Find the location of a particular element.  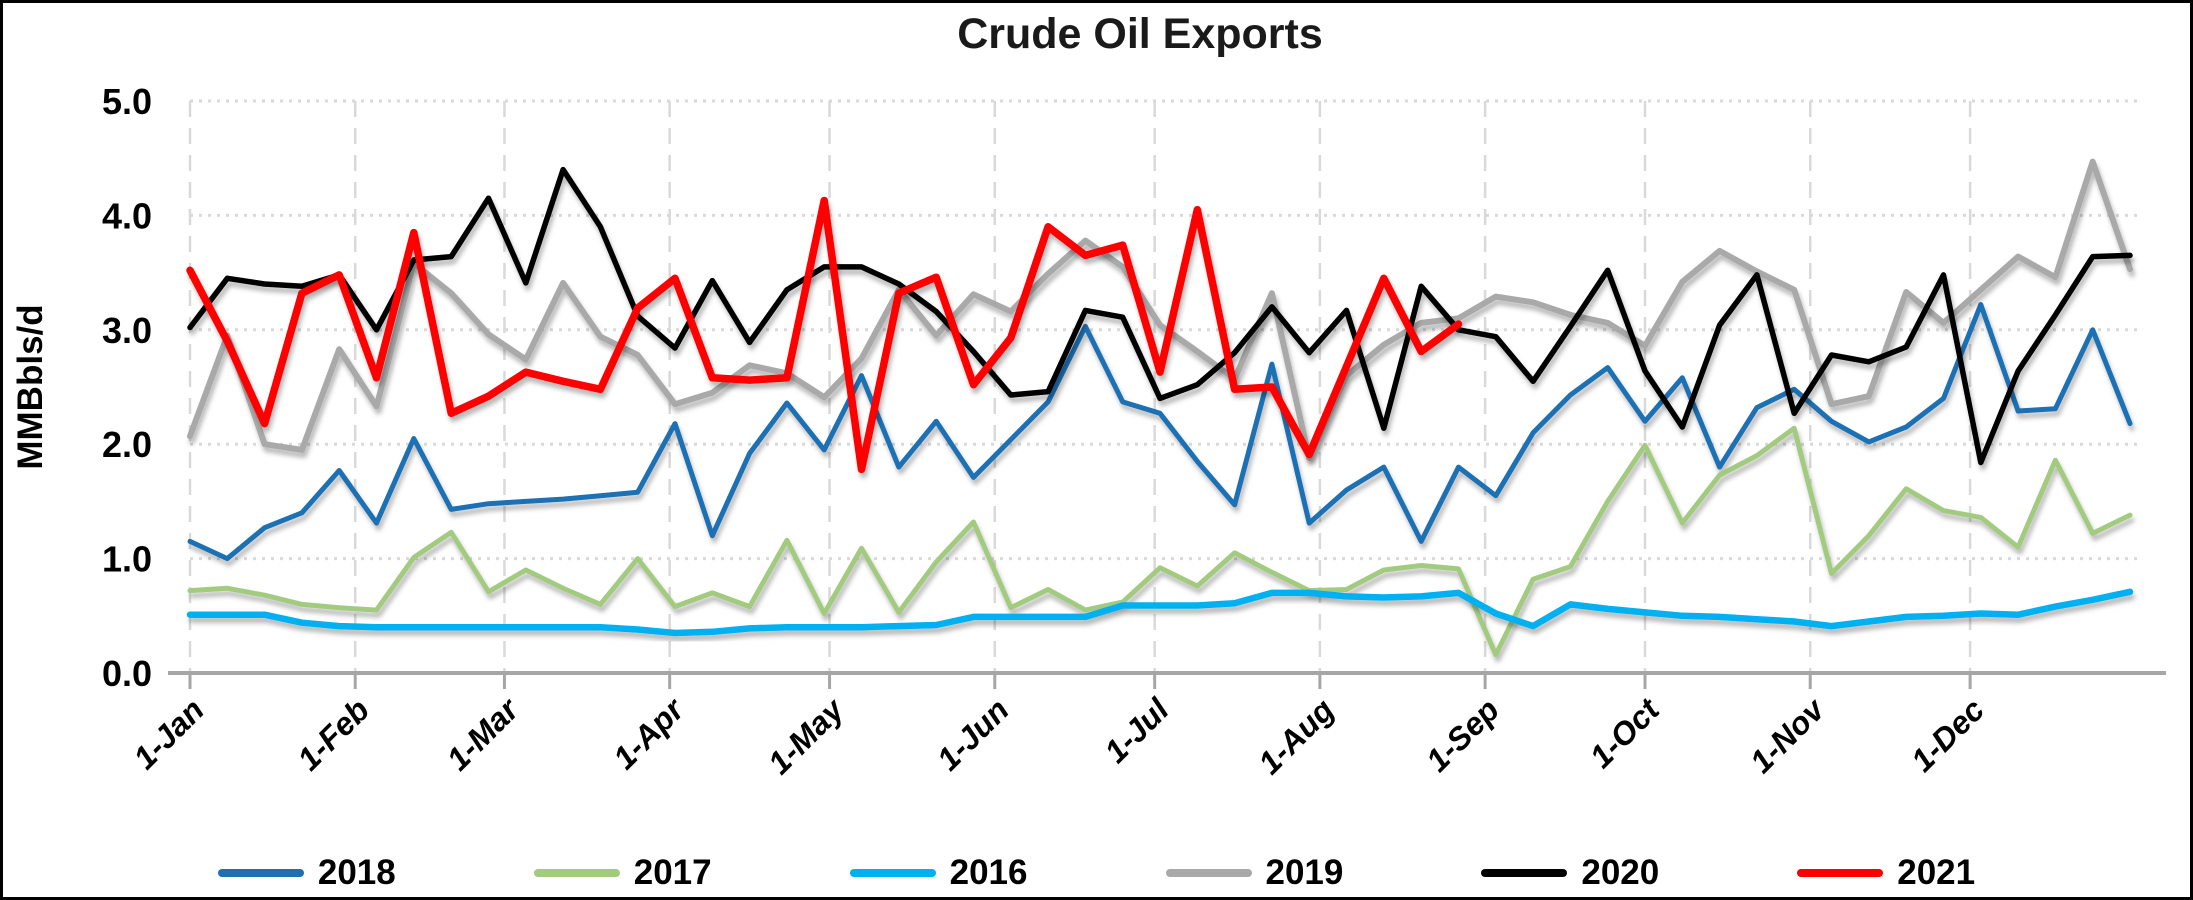

legend-swatch-2019 is located at coordinates (1208, 872).